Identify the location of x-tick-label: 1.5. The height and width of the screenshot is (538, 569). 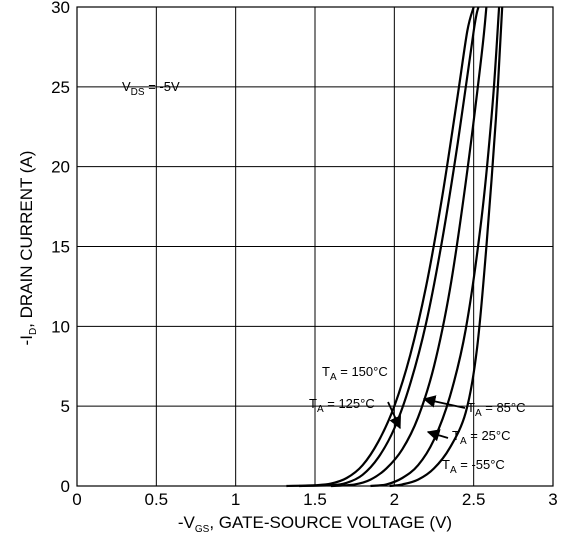
(315, 499).